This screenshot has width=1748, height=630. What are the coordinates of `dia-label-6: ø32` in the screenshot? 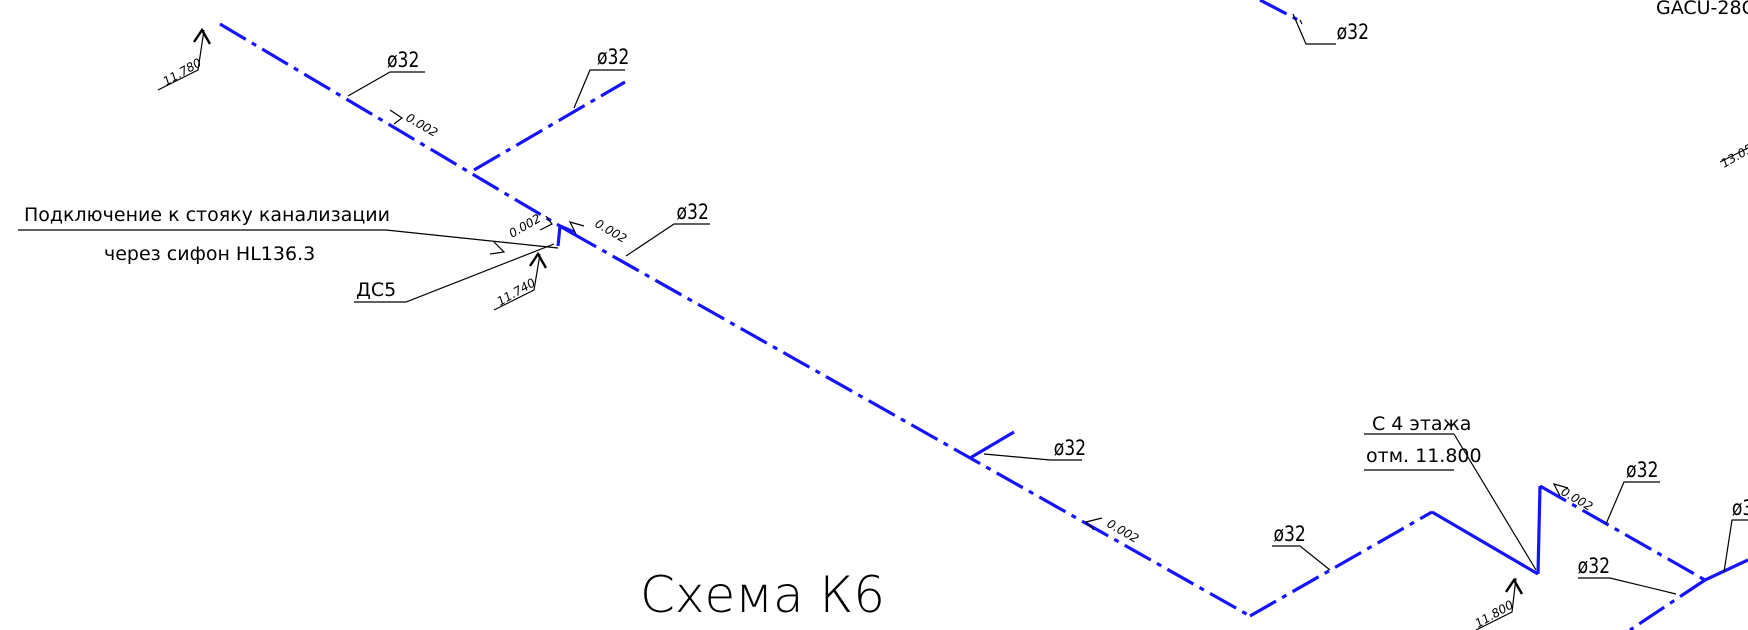 It's located at (1289, 533).